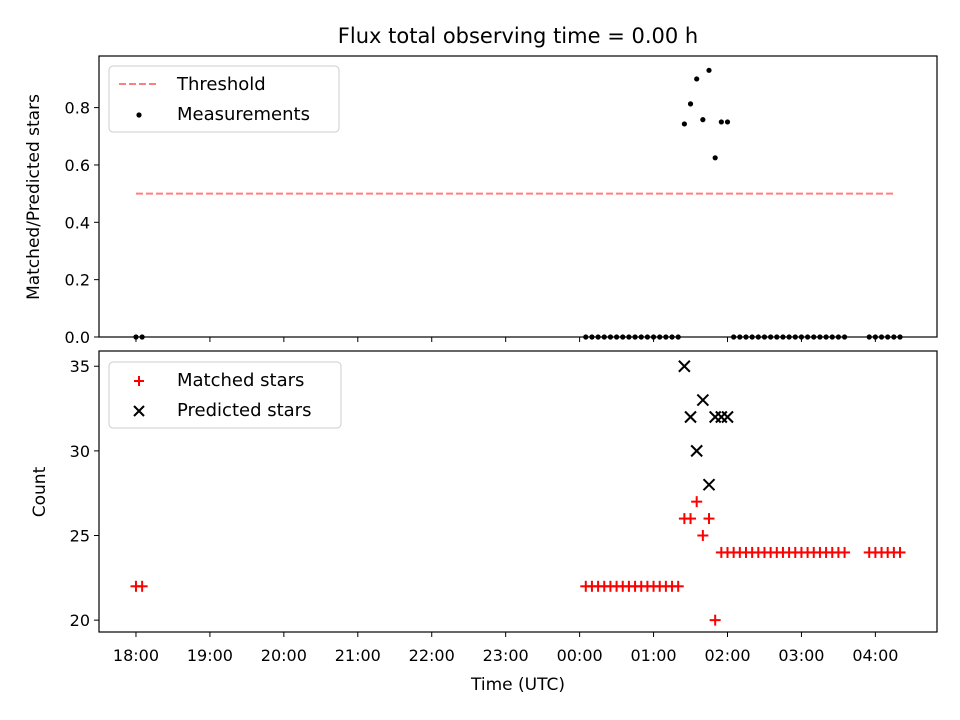 The image size is (960, 720). I want to click on bottom-x-tick-label: 01:00, so click(654, 655).